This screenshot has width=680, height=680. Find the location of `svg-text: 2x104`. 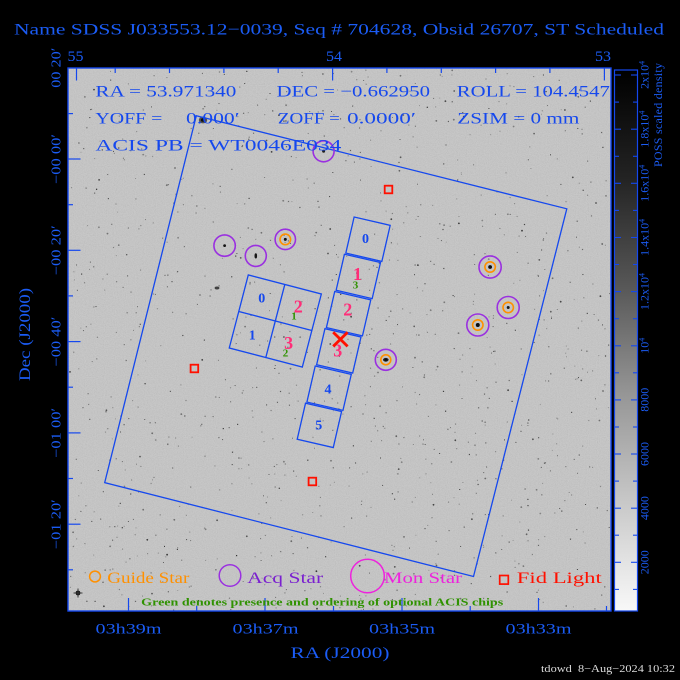

svg-text: 2x104 is located at coordinates (645, 75).